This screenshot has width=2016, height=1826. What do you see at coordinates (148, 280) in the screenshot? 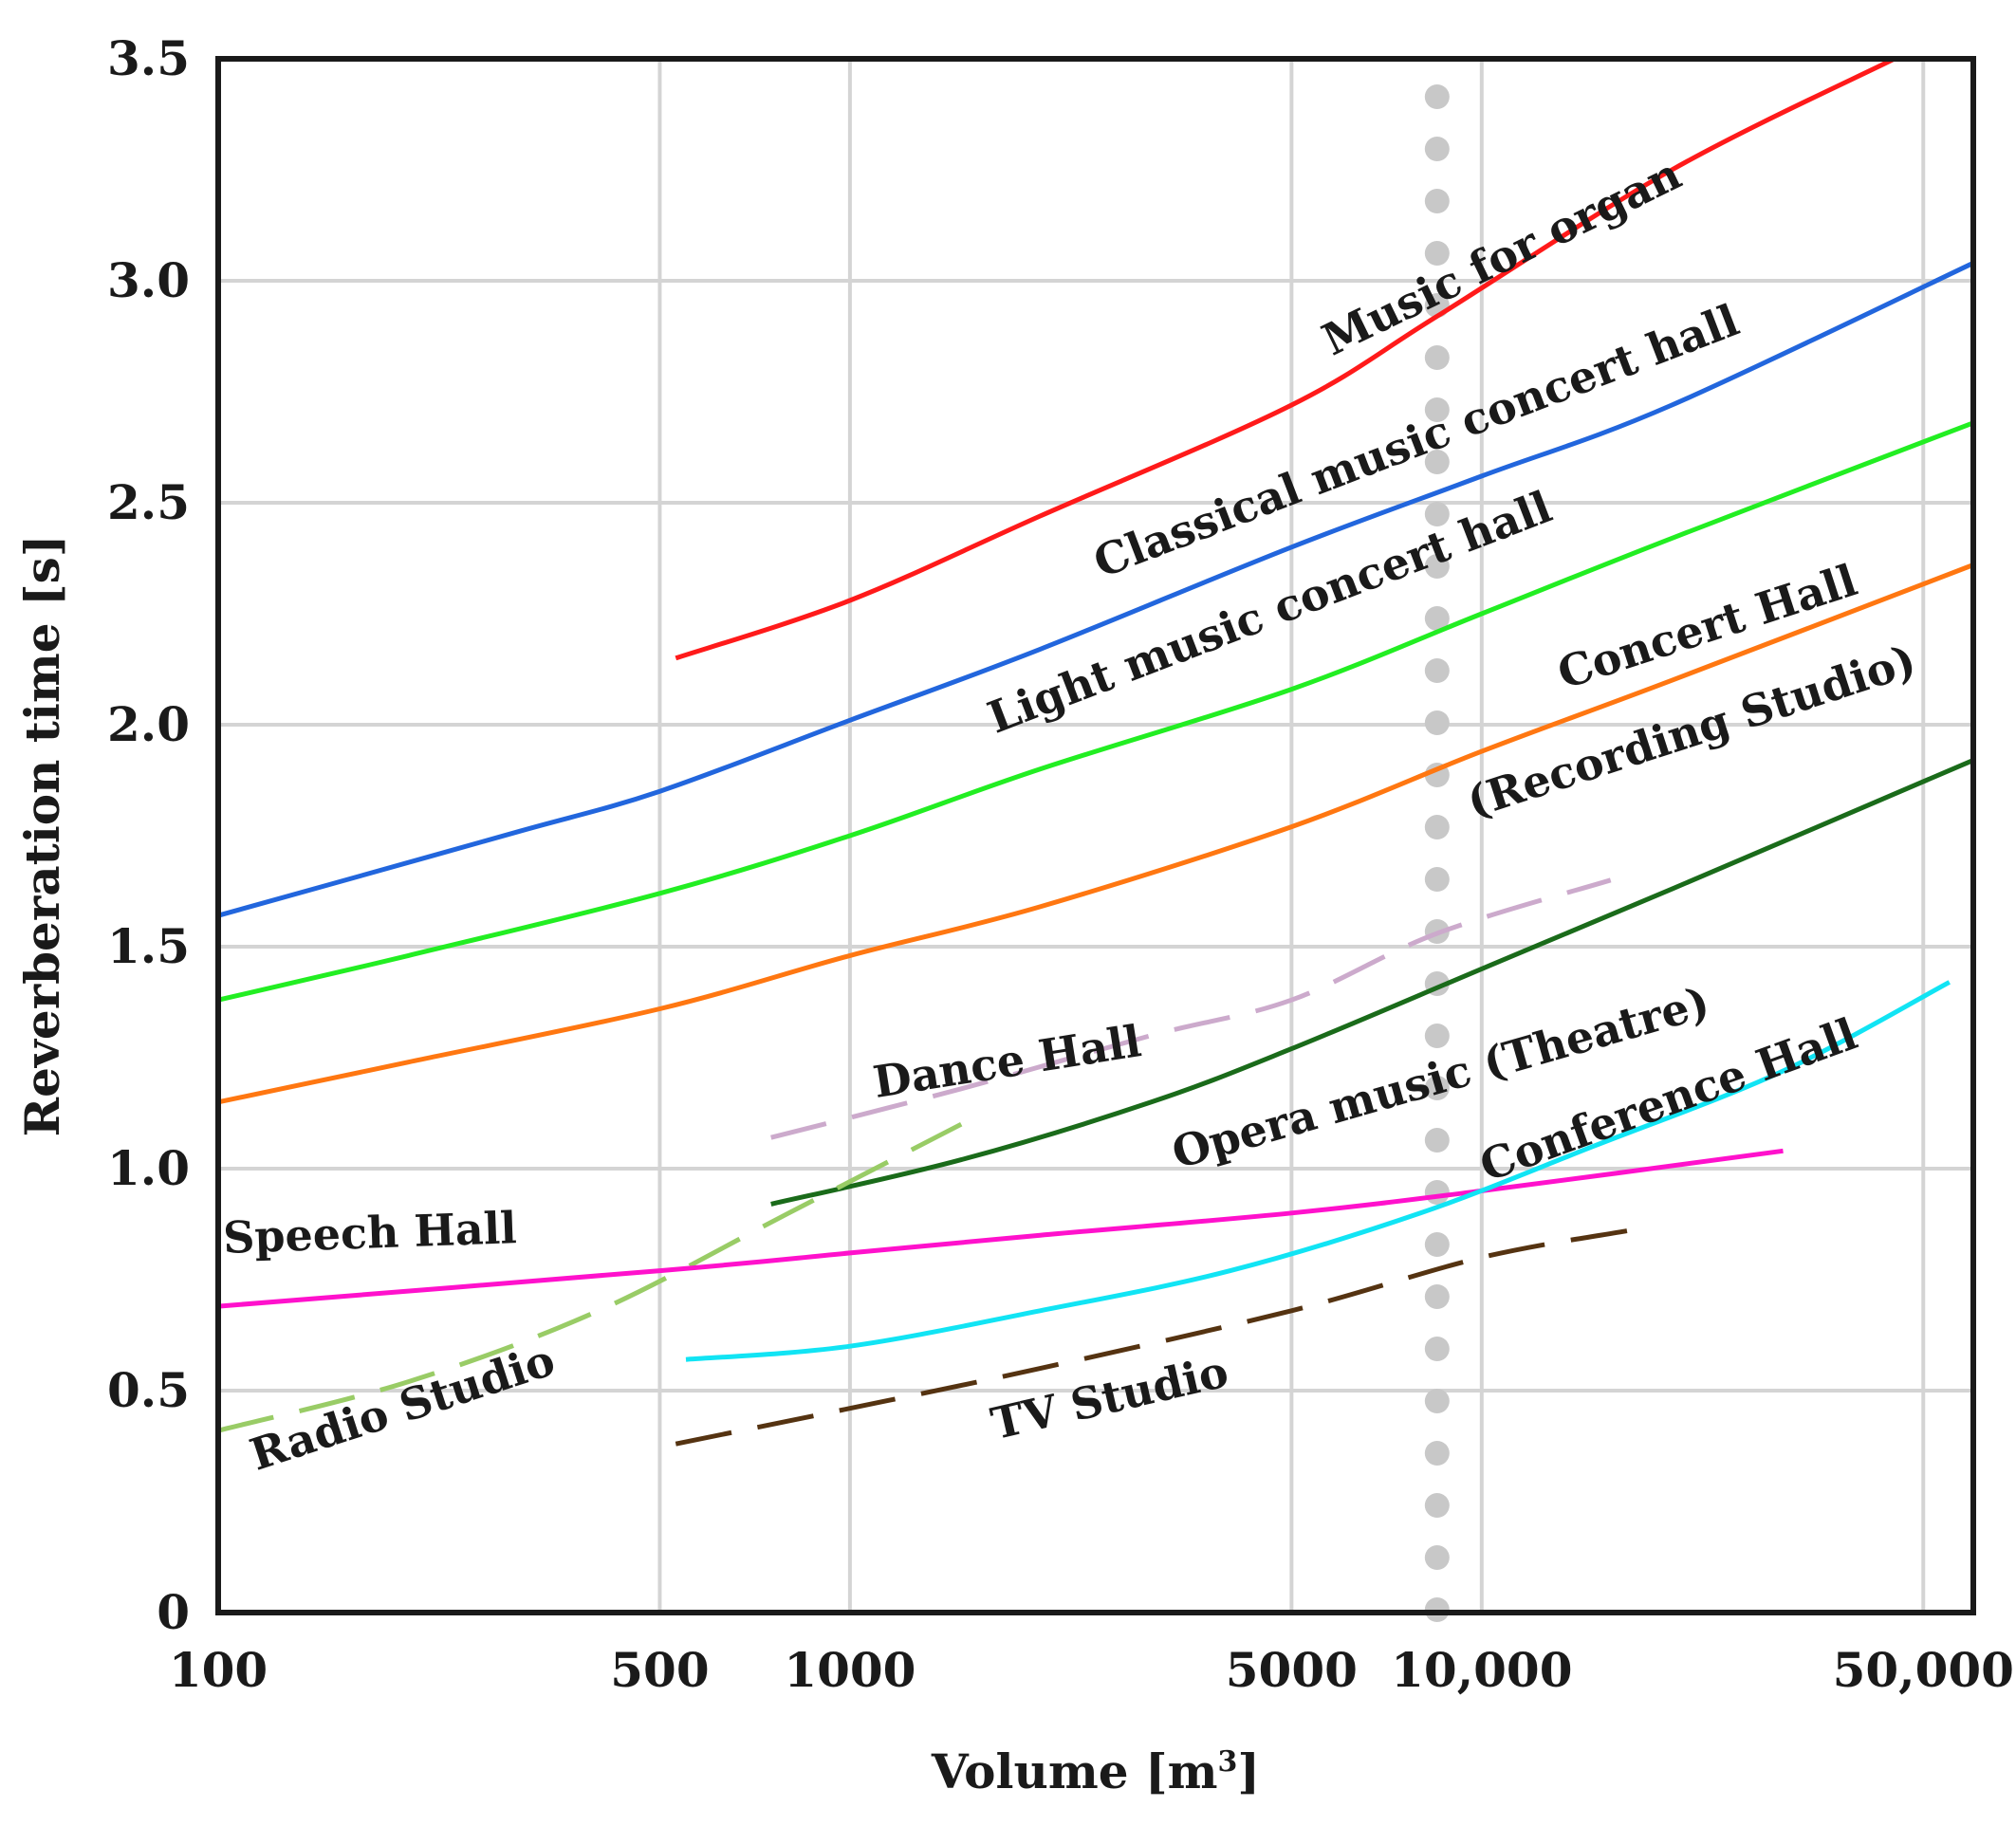
I see `y-tick-label-6: 3.0` at bounding box center [148, 280].